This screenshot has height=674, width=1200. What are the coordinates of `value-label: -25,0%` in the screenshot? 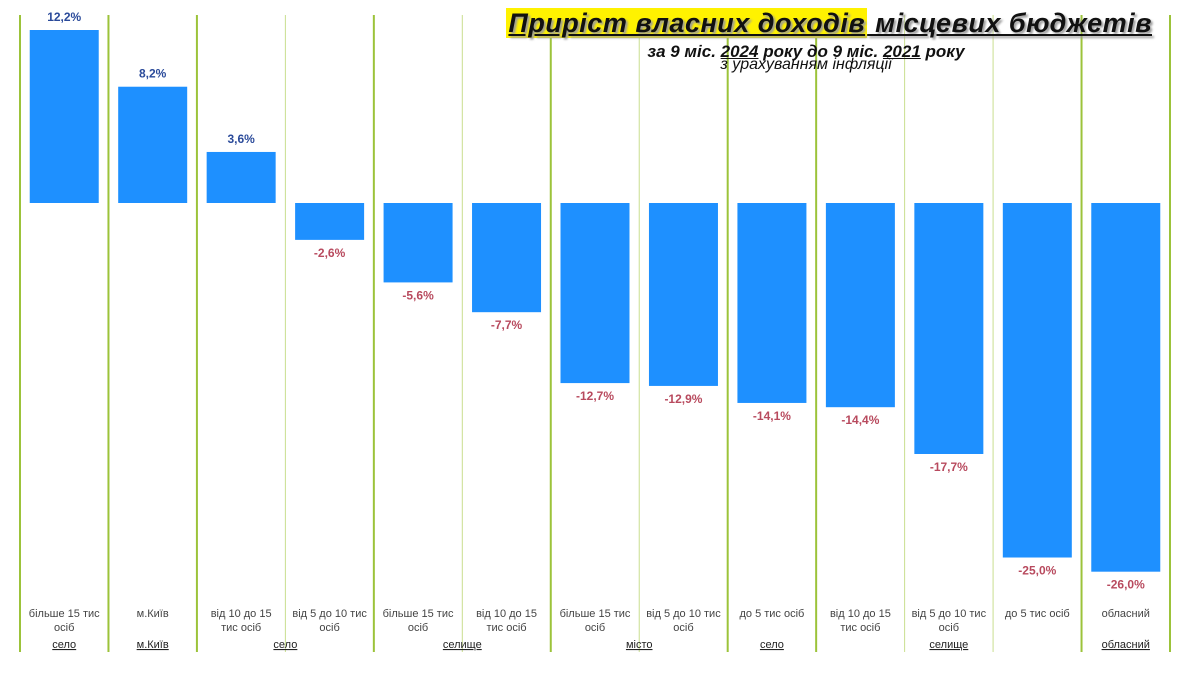 It's located at (1037, 571).